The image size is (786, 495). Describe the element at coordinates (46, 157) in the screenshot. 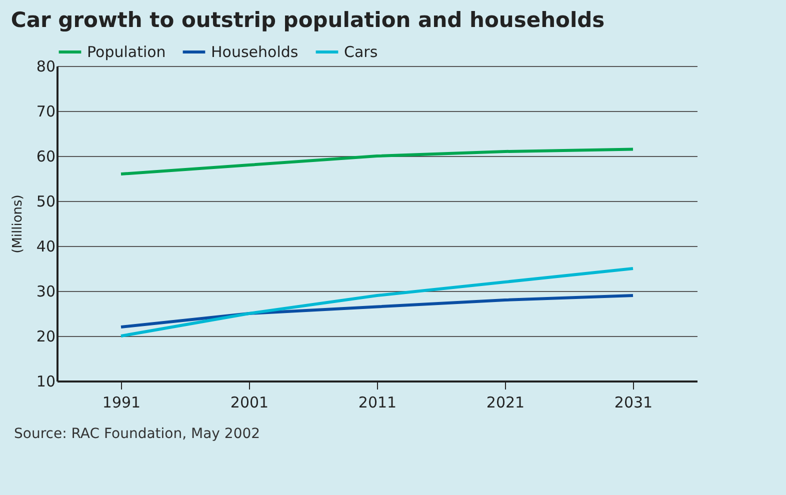

I see `y-tick-label: 60` at that location.